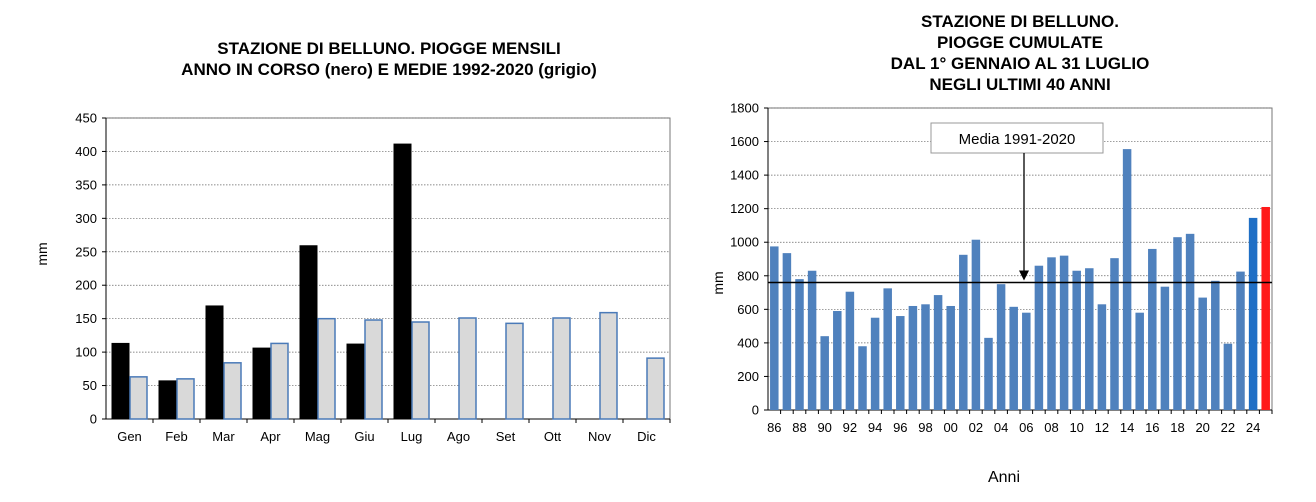  What do you see at coordinates (1020, 84) in the screenshot?
I see `right-title-line4: NEGLI ULTIMI 40 ANNI` at bounding box center [1020, 84].